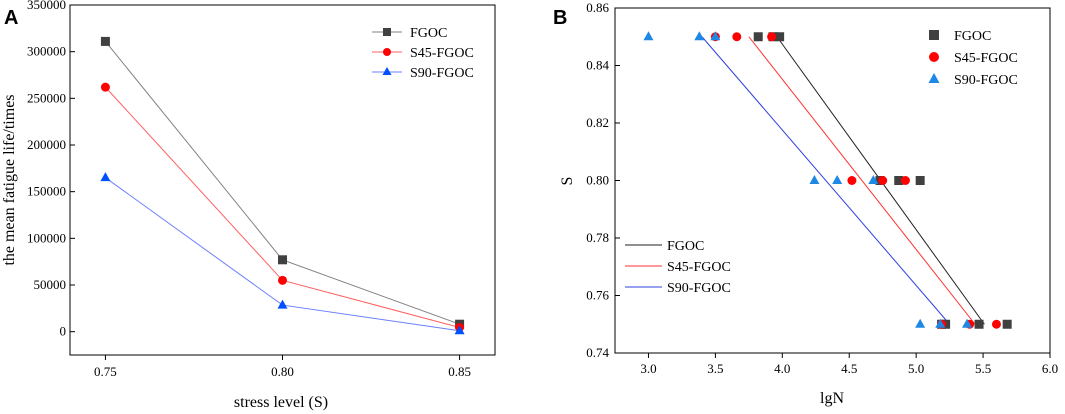  What do you see at coordinates (597, 122) in the screenshot?
I see `y-tick-label: 0.82` at bounding box center [597, 122].